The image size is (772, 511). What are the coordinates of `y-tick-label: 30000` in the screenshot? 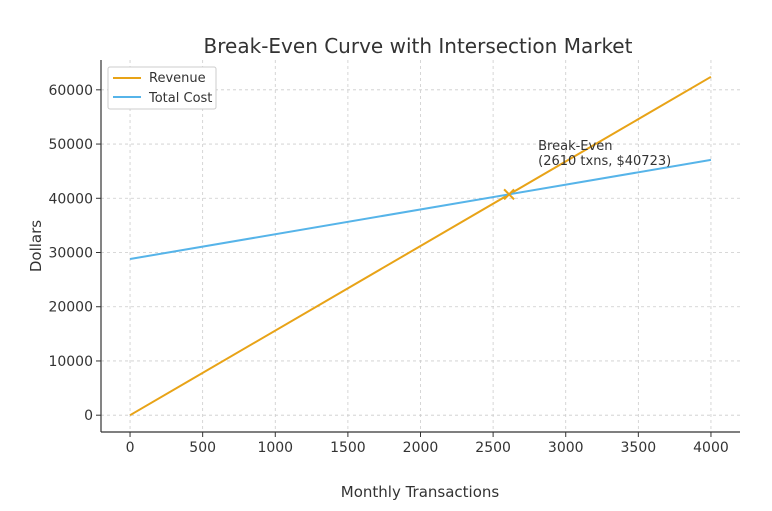 It's located at (70, 254).